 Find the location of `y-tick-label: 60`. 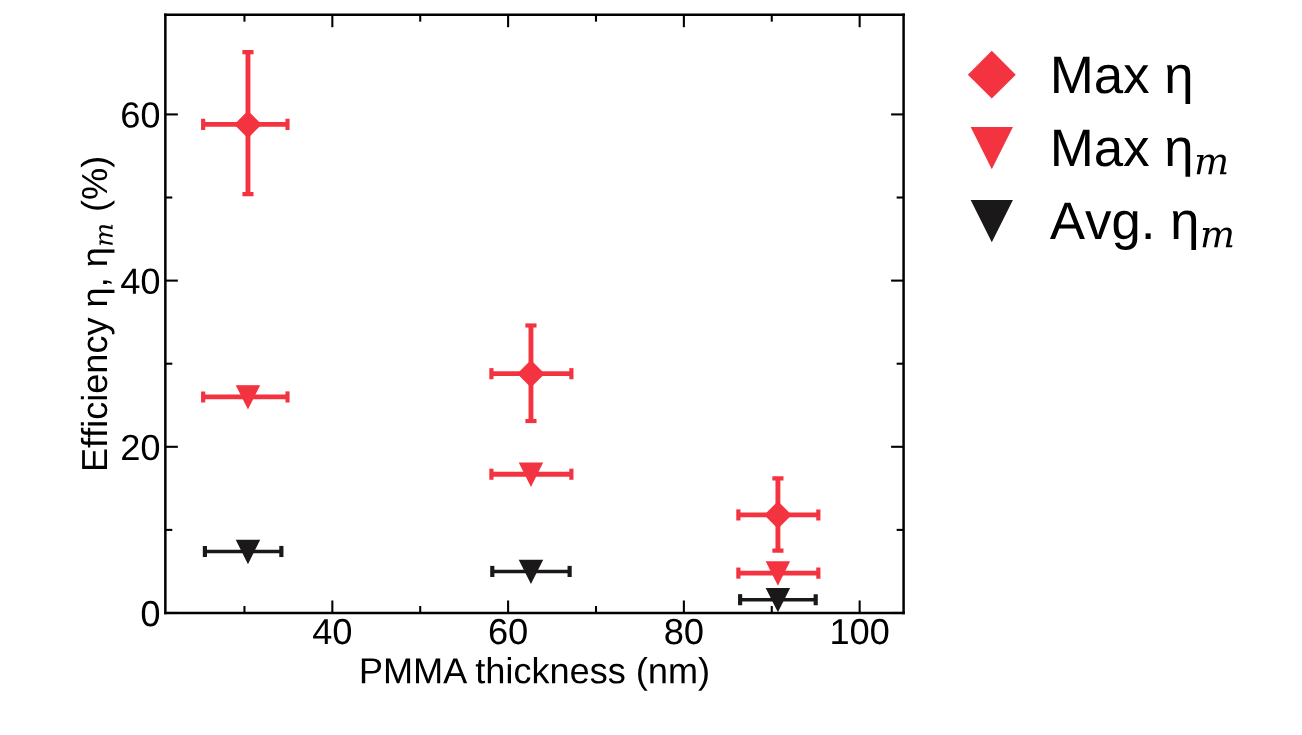

y-tick-label: 60 is located at coordinates (141, 115).